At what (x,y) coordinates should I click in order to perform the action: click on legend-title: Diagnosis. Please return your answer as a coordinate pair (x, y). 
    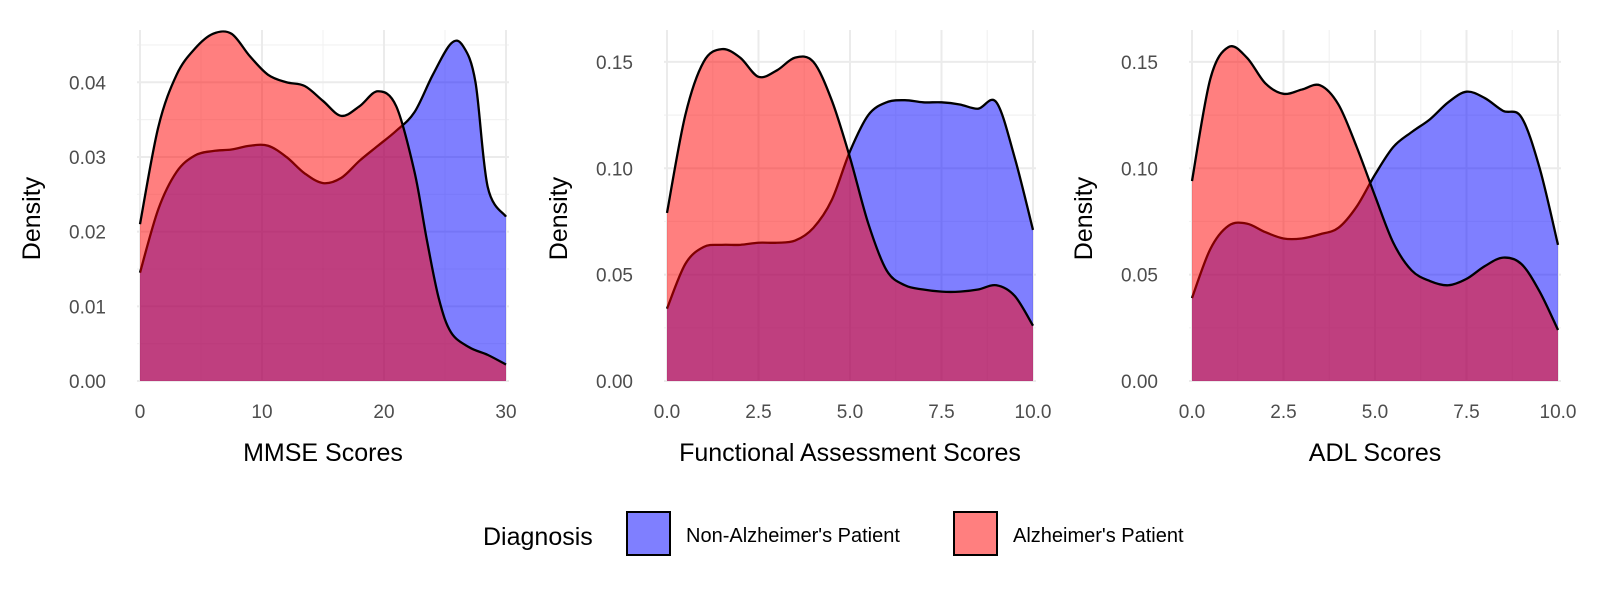
    Looking at the image, I should click on (538, 537).